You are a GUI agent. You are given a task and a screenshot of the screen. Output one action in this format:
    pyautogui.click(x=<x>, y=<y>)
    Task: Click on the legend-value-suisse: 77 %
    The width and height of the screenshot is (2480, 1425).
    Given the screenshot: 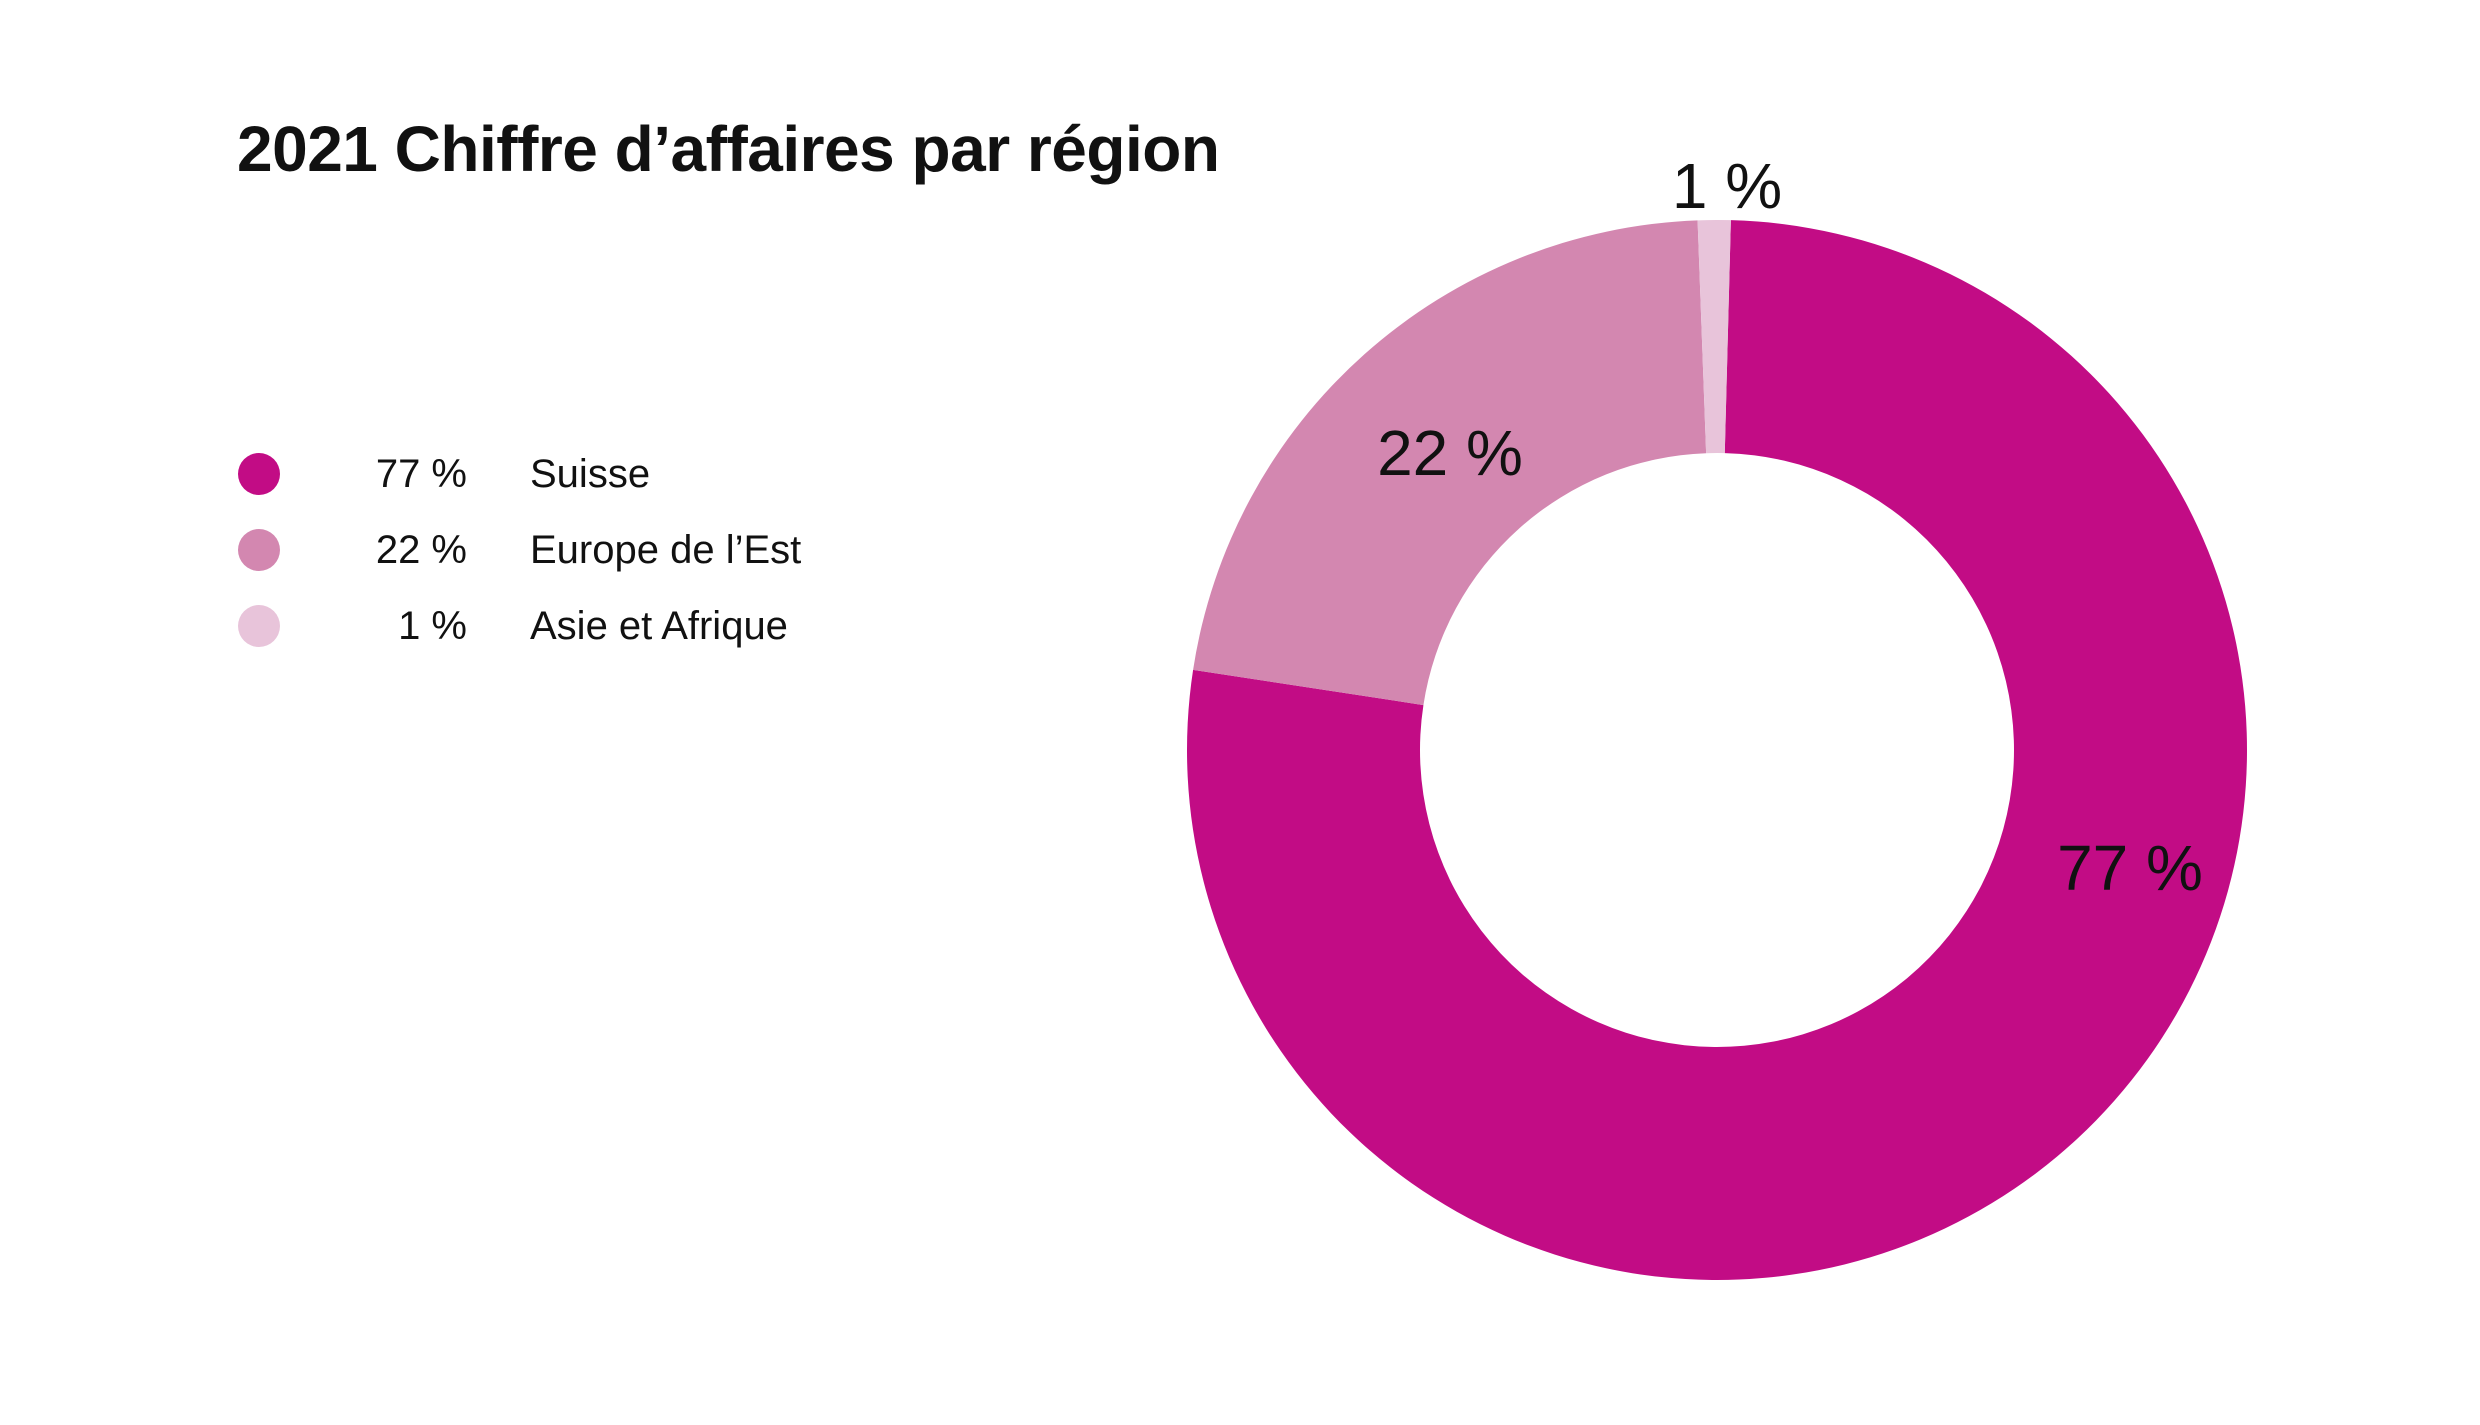 What is the action you would take?
    pyautogui.click(x=421, y=473)
    